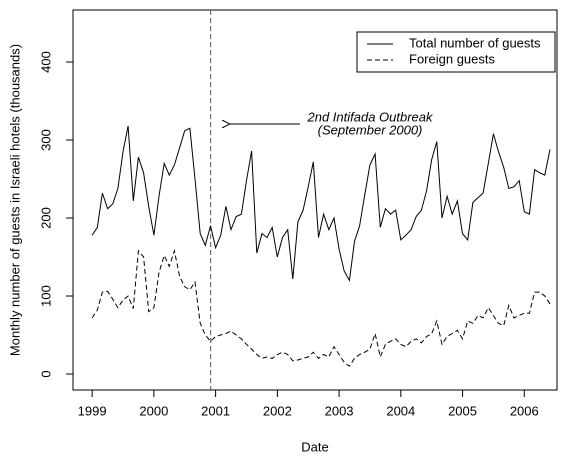 The height and width of the screenshot is (458, 562). Describe the element at coordinates (370, 116) in the screenshot. I see `annotation: 2nd Intifada Outbreak` at that location.